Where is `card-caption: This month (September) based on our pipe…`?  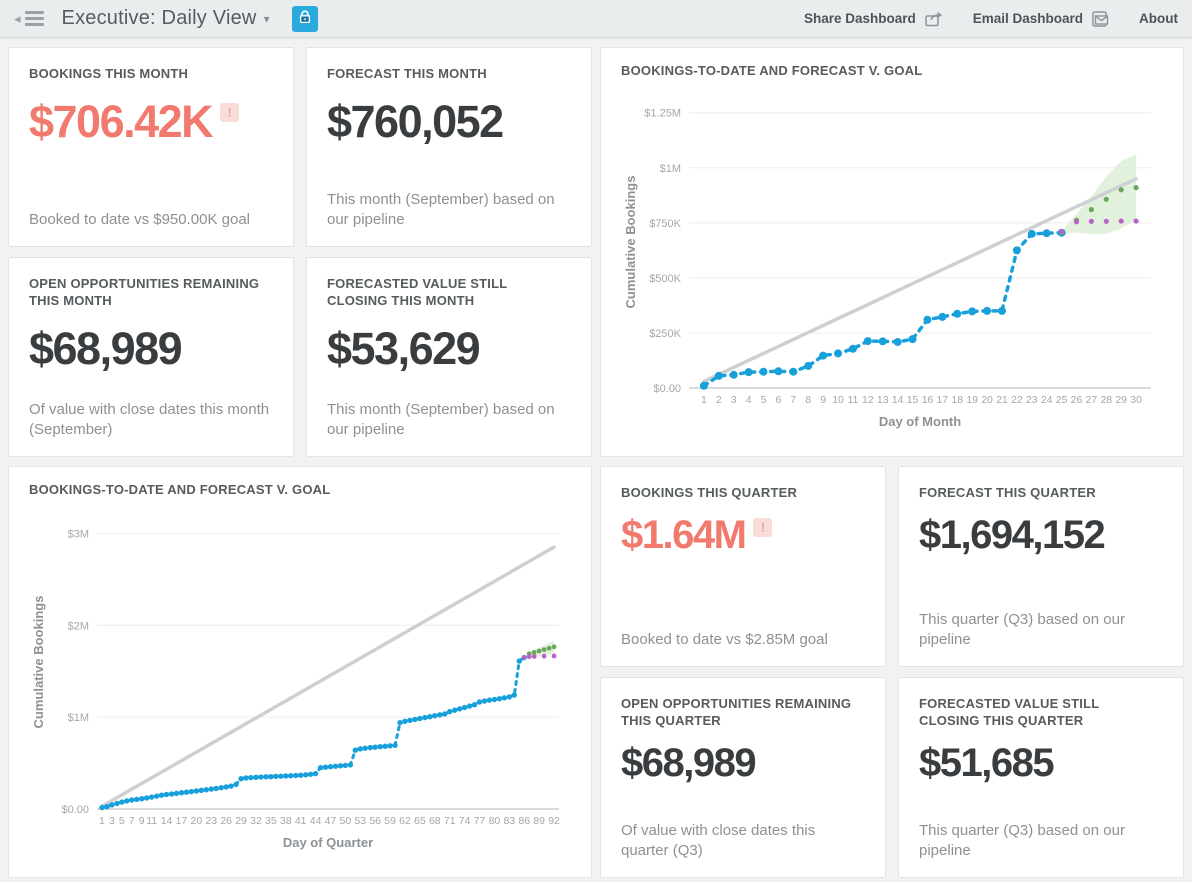
card-caption: This month (September) based on our pipe… is located at coordinates (441, 209).